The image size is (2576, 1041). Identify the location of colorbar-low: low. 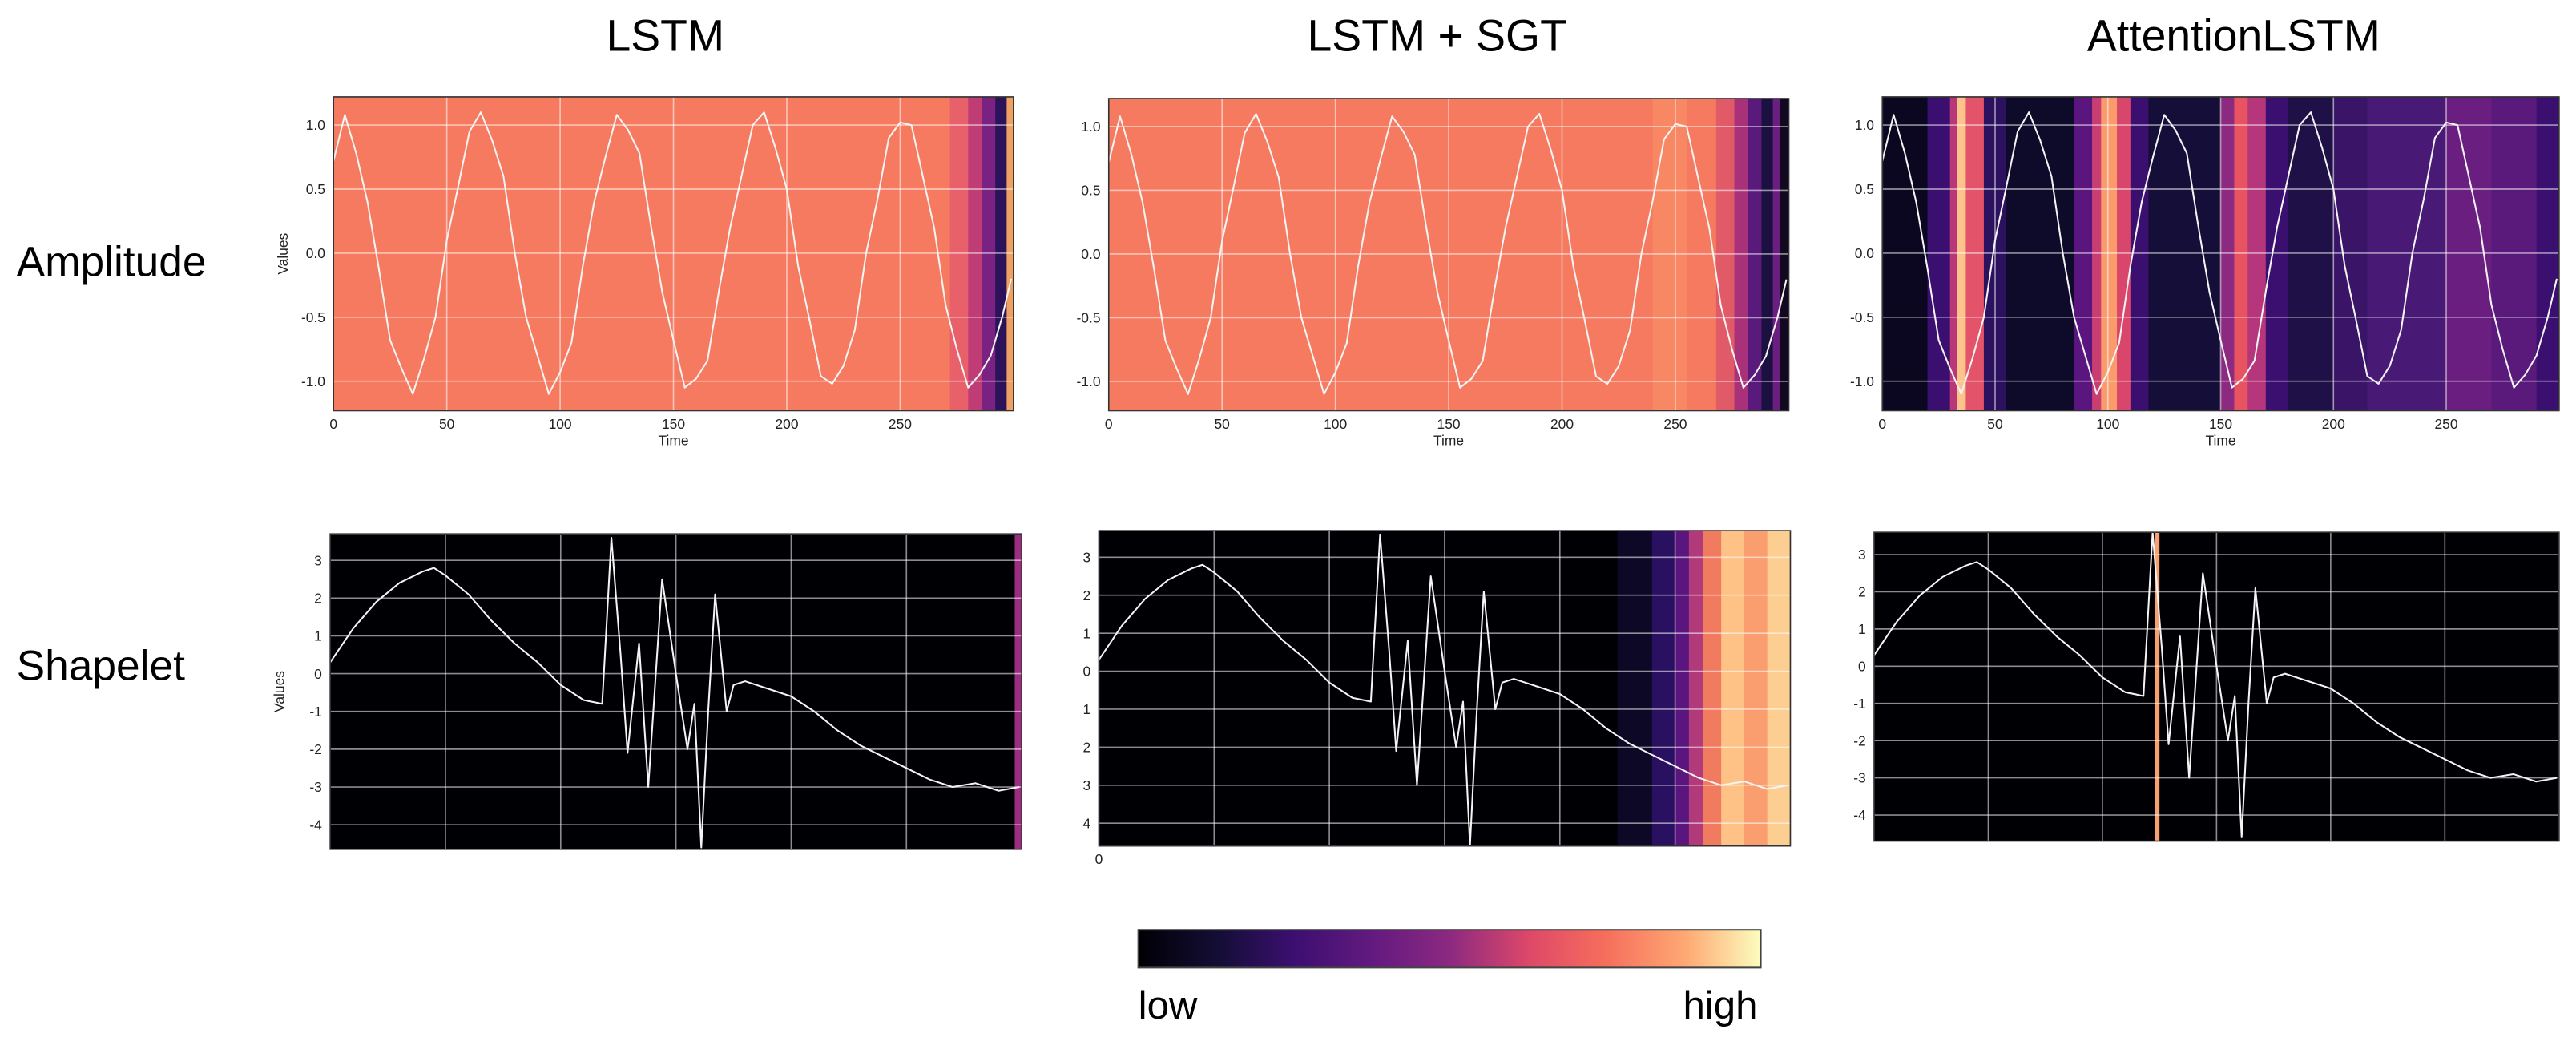
(1168, 1005).